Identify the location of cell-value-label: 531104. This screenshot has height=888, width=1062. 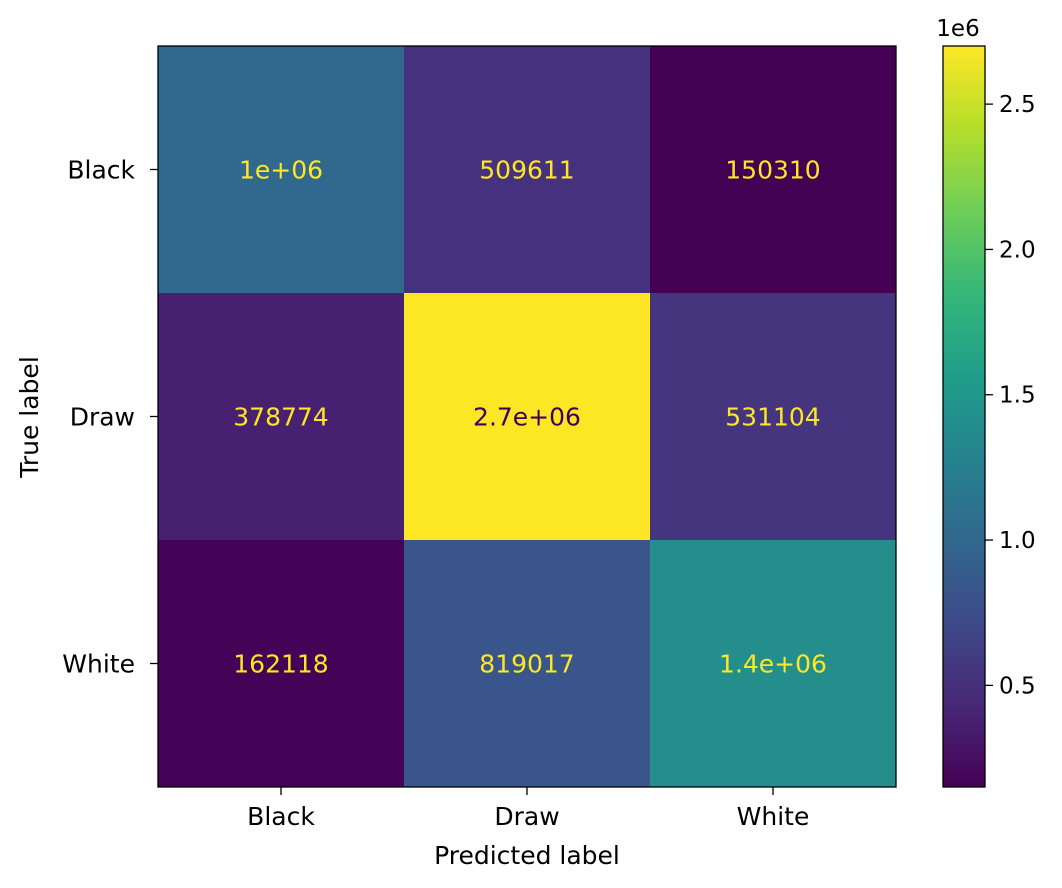
(772, 417).